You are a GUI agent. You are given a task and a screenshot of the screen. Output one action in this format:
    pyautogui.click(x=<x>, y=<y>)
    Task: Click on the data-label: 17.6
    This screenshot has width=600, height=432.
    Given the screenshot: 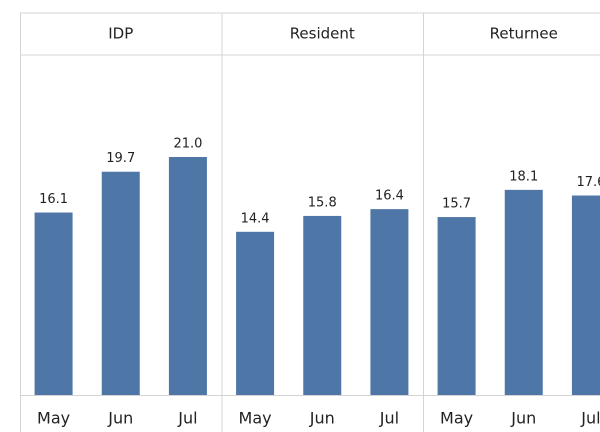 What is the action you would take?
    pyautogui.click(x=588, y=182)
    